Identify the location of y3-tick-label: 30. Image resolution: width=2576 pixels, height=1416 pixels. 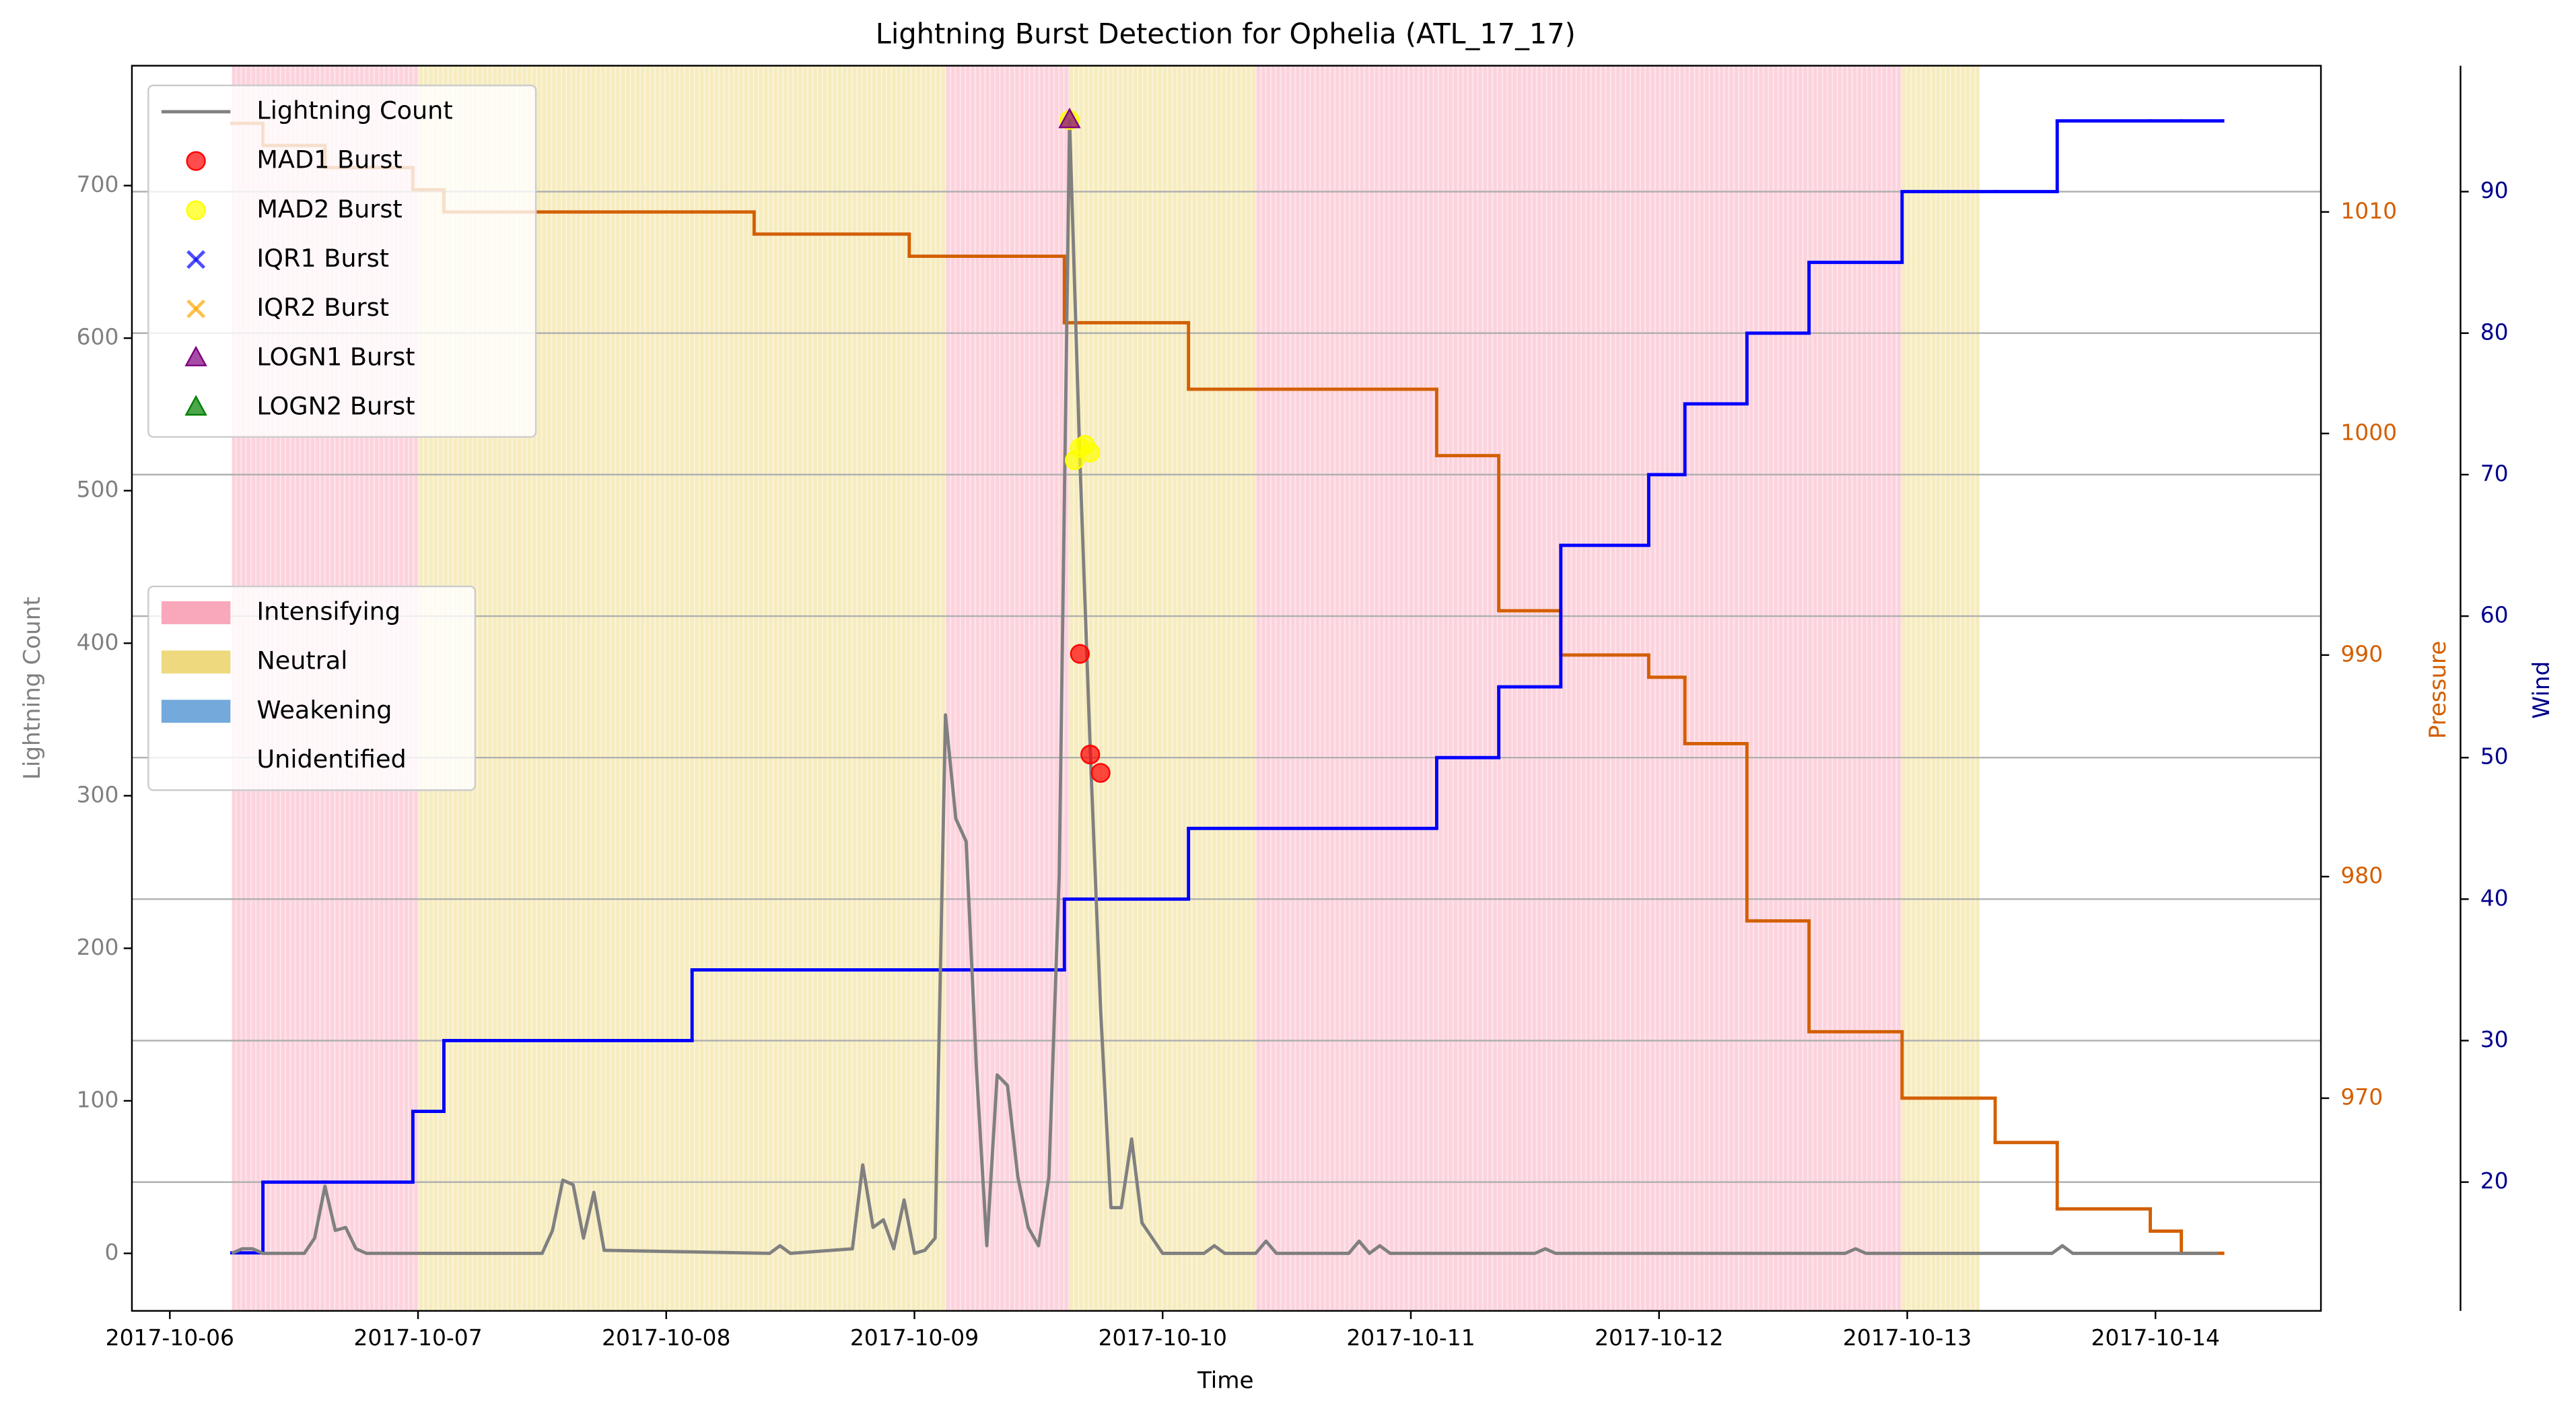
(2494, 1039).